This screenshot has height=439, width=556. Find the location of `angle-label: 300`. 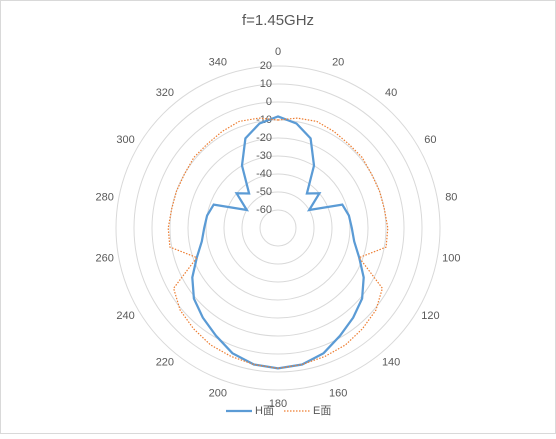

angle-label: 300 is located at coordinates (125, 140).